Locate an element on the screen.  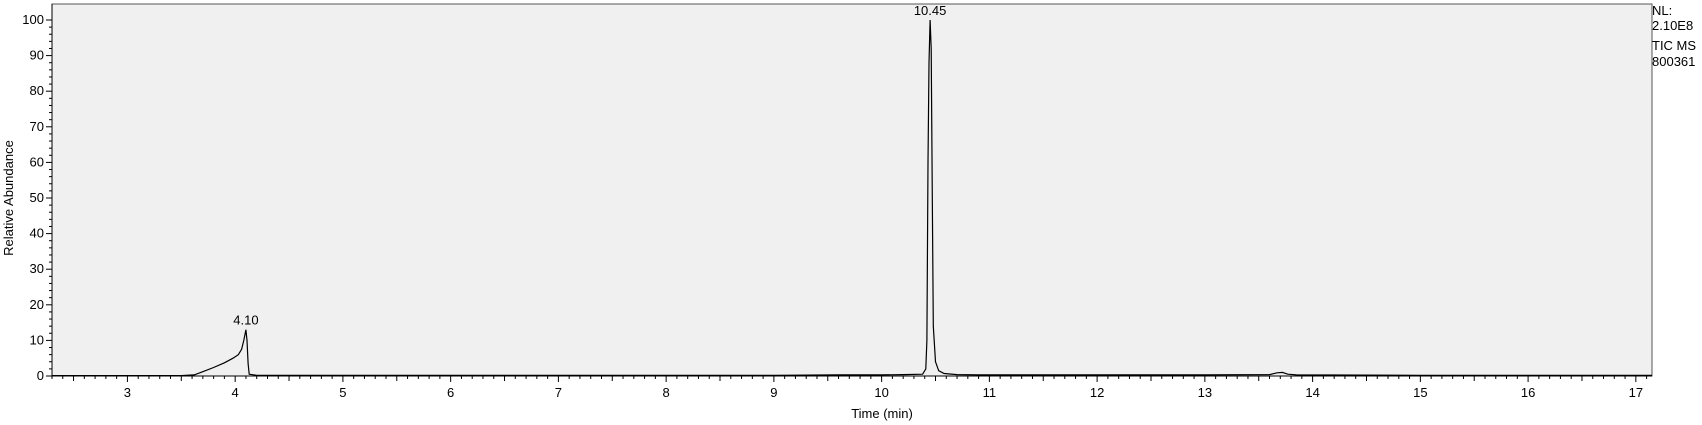
y-tick-label: 0 is located at coordinates (40, 375).